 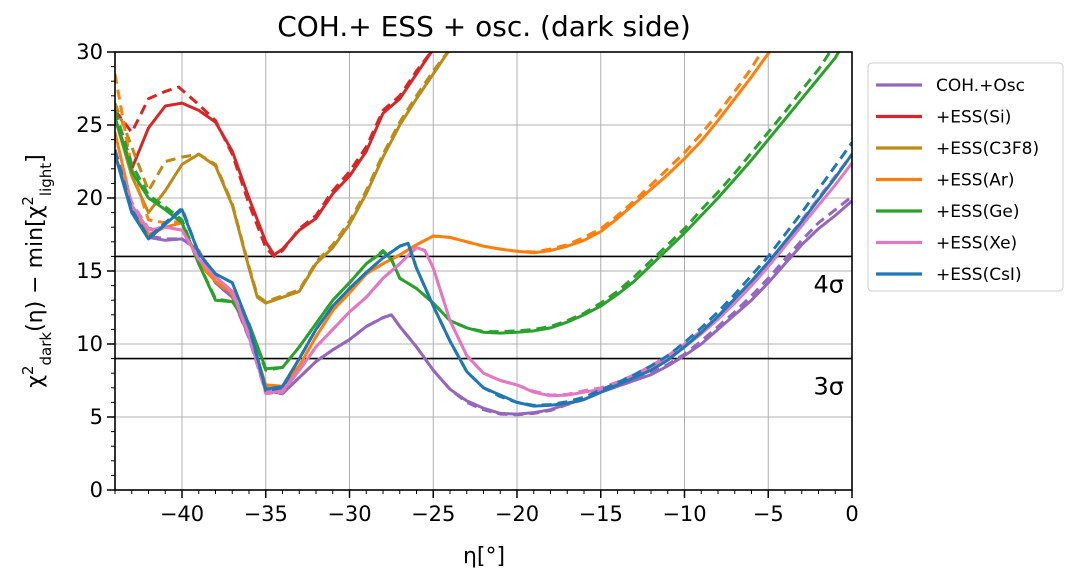 I want to click on x-tick-label: −15, so click(x=601, y=514).